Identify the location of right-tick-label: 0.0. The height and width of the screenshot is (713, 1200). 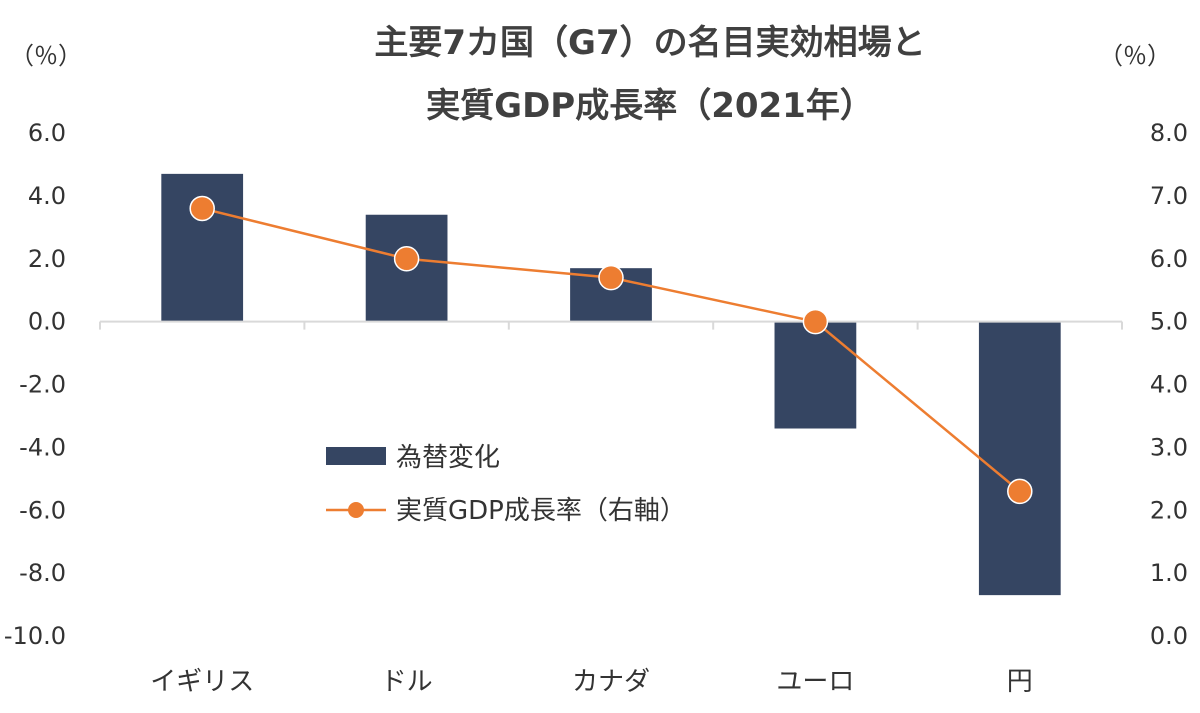
(1169, 636).